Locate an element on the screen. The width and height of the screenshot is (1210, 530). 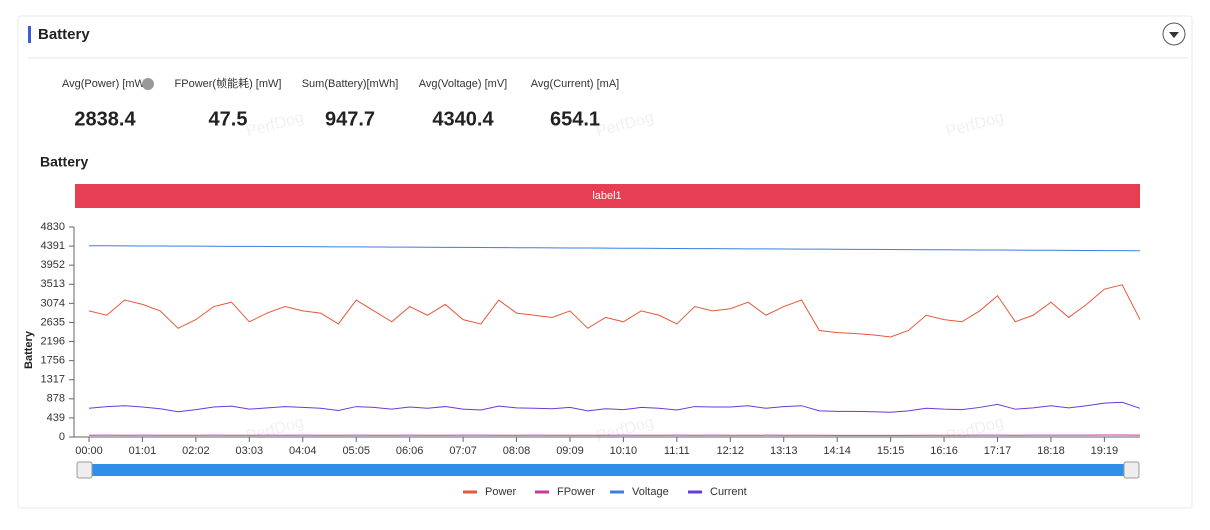
legend-label: Power is located at coordinates (501, 492).